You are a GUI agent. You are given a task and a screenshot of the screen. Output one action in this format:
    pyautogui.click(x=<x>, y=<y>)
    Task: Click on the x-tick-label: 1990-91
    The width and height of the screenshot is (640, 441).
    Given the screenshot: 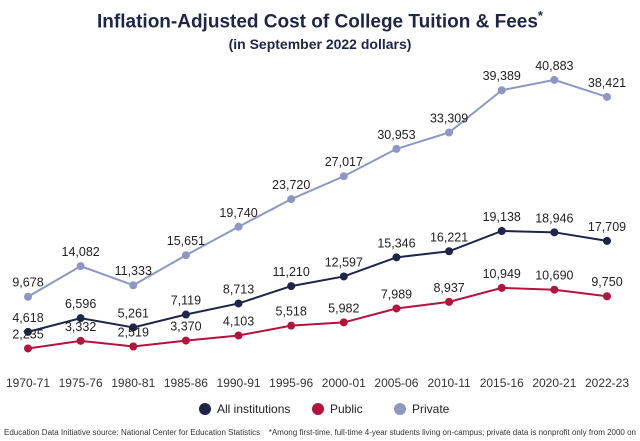 What is the action you would take?
    pyautogui.click(x=239, y=383)
    